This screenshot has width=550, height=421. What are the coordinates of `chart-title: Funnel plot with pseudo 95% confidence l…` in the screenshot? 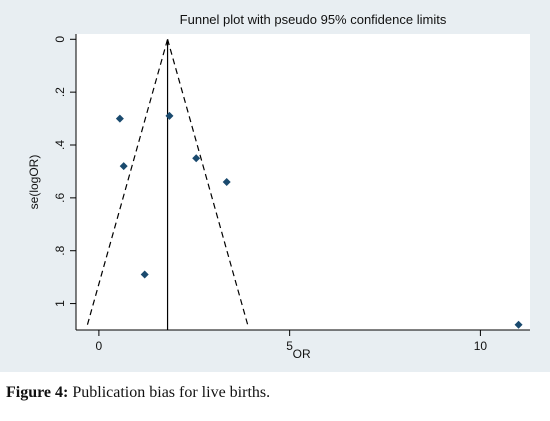 It's located at (313, 19).